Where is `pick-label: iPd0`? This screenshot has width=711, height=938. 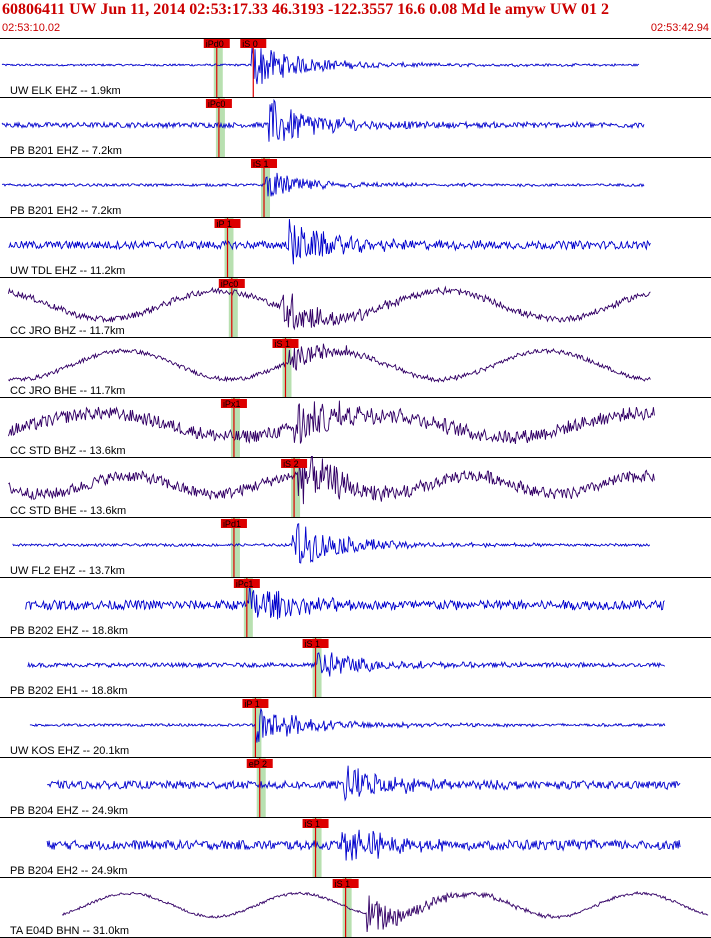
pick-label: iPd0 is located at coordinates (215, 44).